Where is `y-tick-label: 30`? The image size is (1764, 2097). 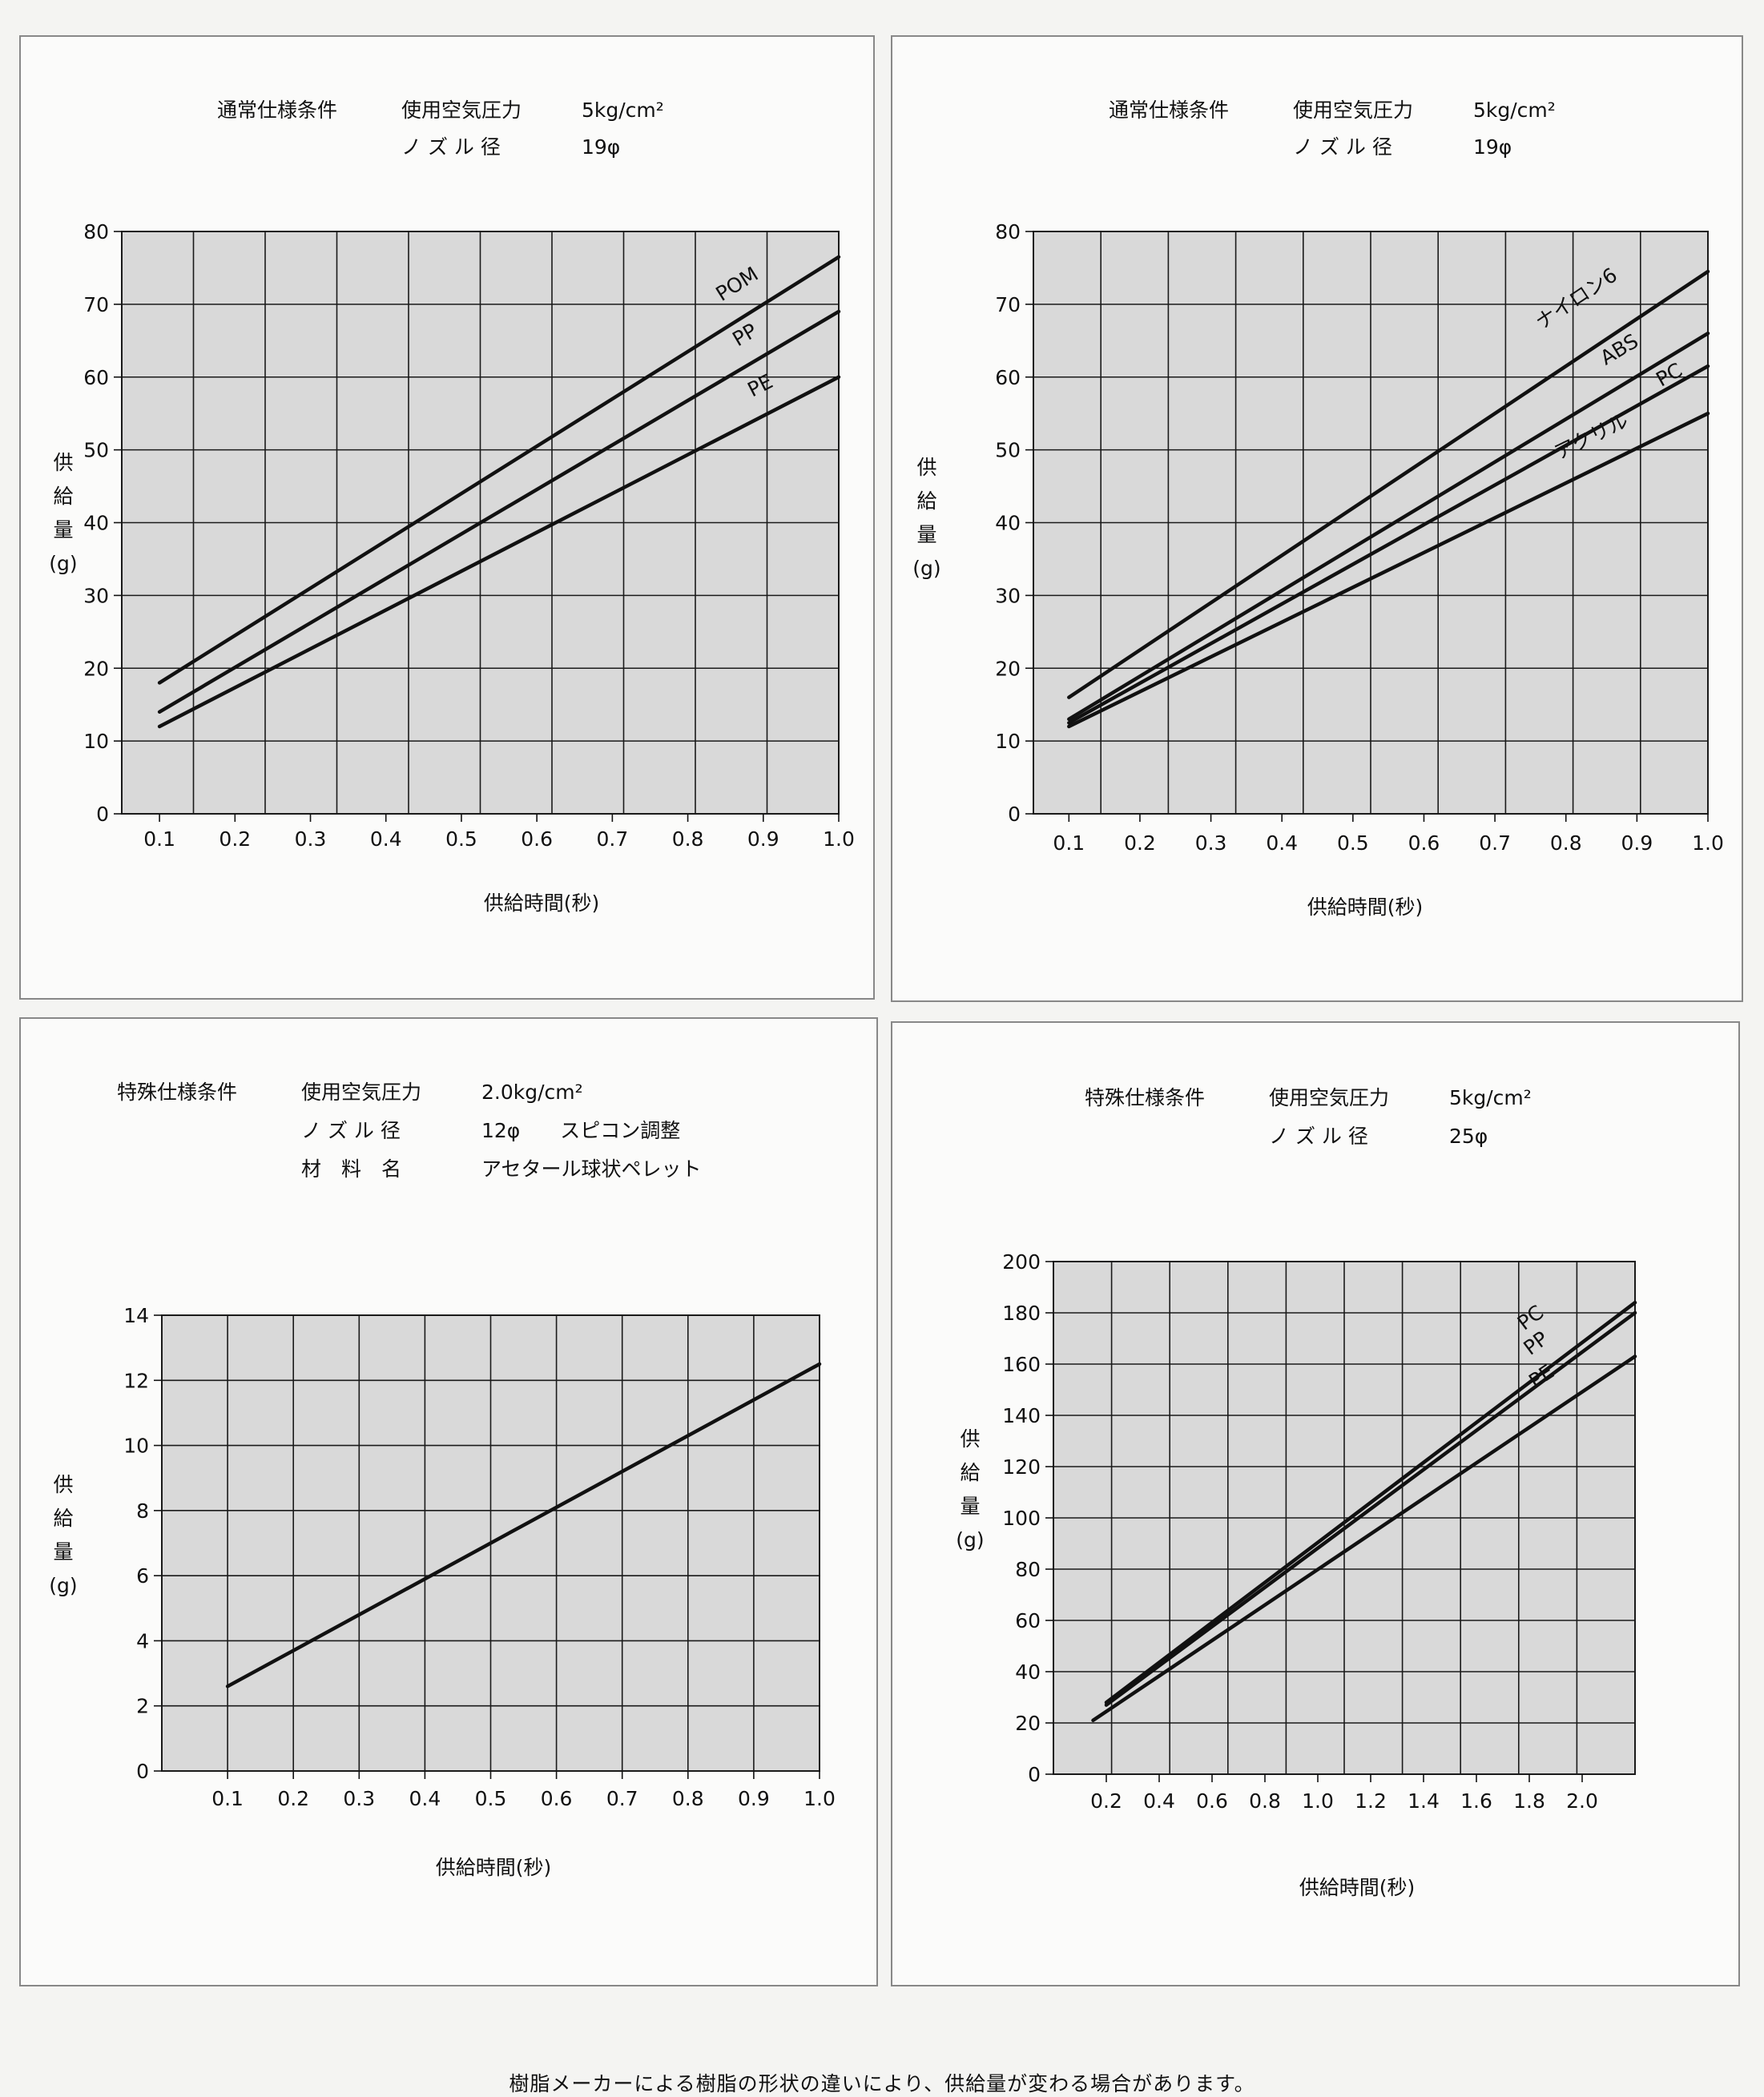 y-tick-label: 30 is located at coordinates (96, 595).